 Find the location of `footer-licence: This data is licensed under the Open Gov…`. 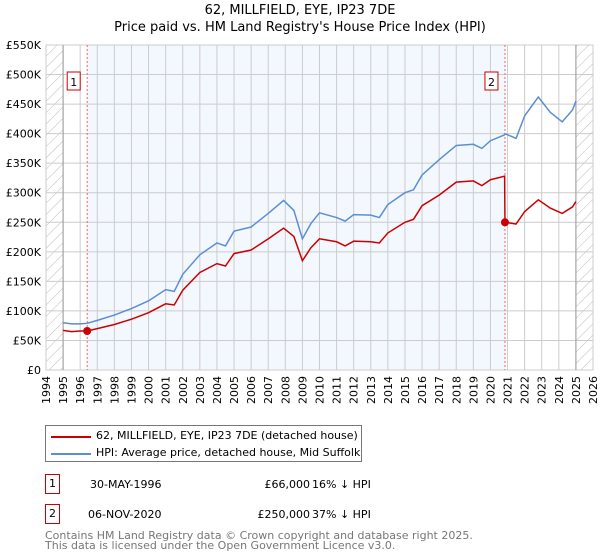

footer-licence: This data is licensed under the Open Gov… is located at coordinates (220, 545).